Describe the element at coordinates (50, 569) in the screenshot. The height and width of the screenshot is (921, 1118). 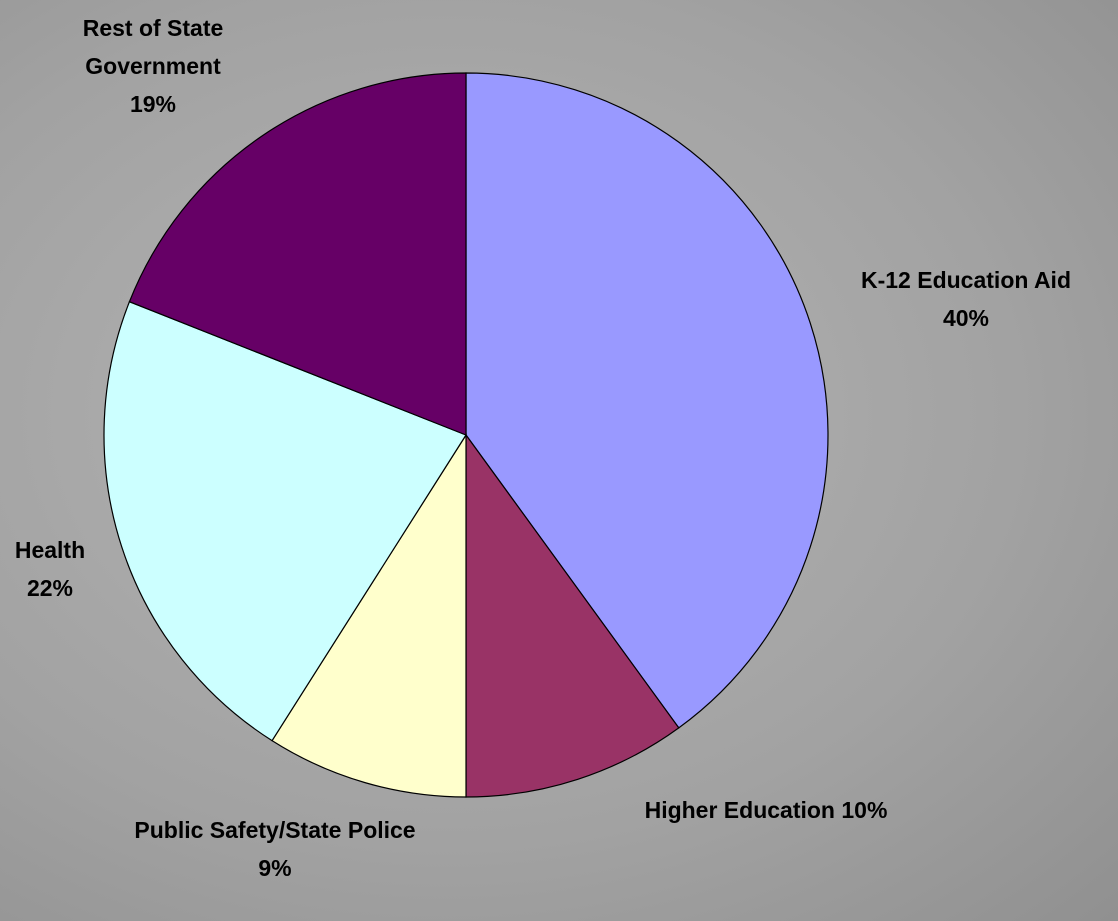
I see `slice-label: Health 22%` at that location.